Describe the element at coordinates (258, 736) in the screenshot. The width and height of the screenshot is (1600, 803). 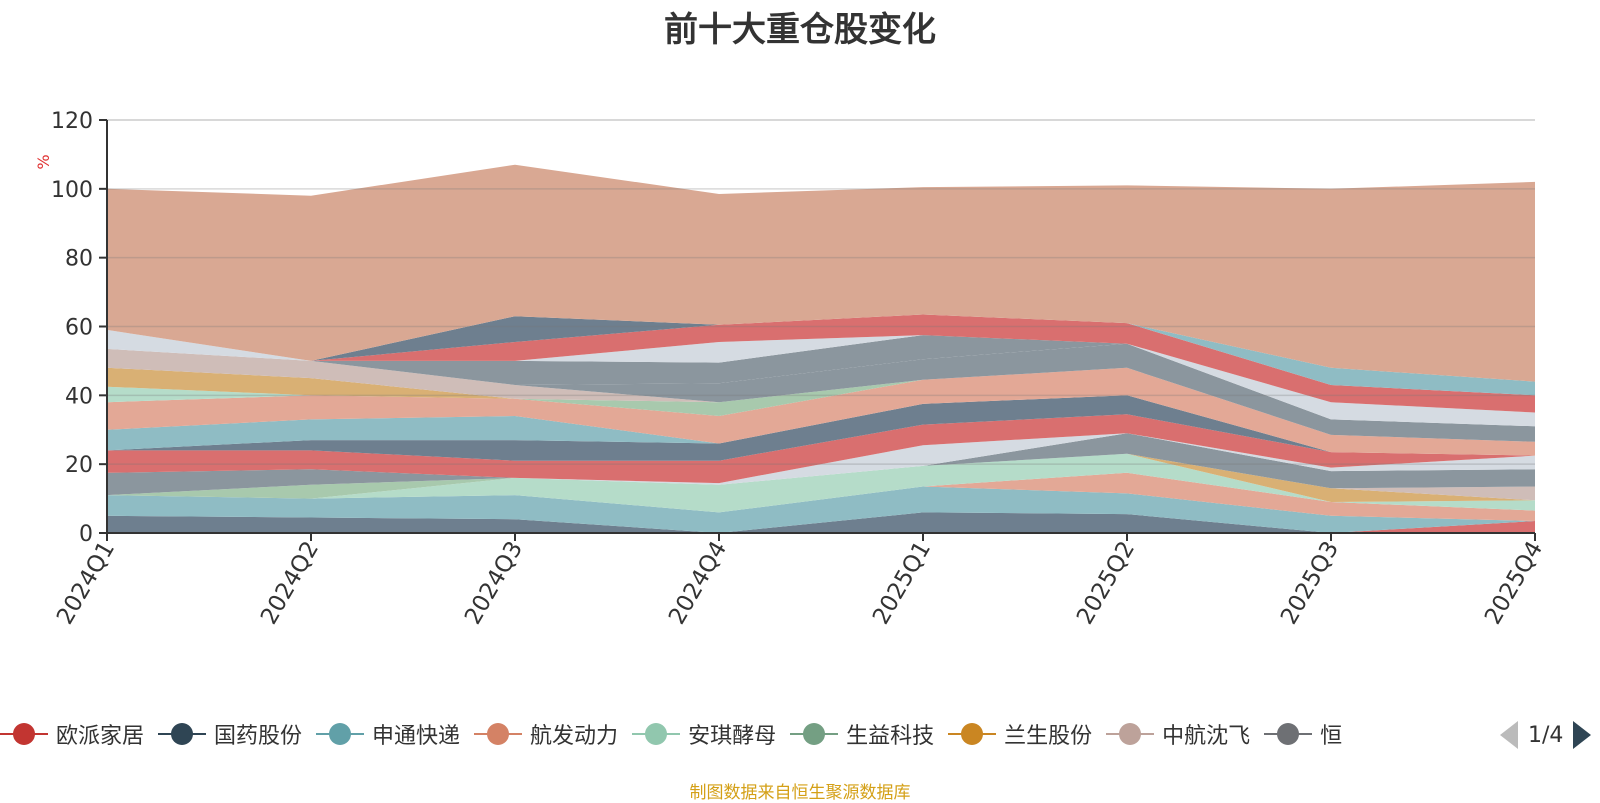
I see `legend-label: 国药股份` at that location.